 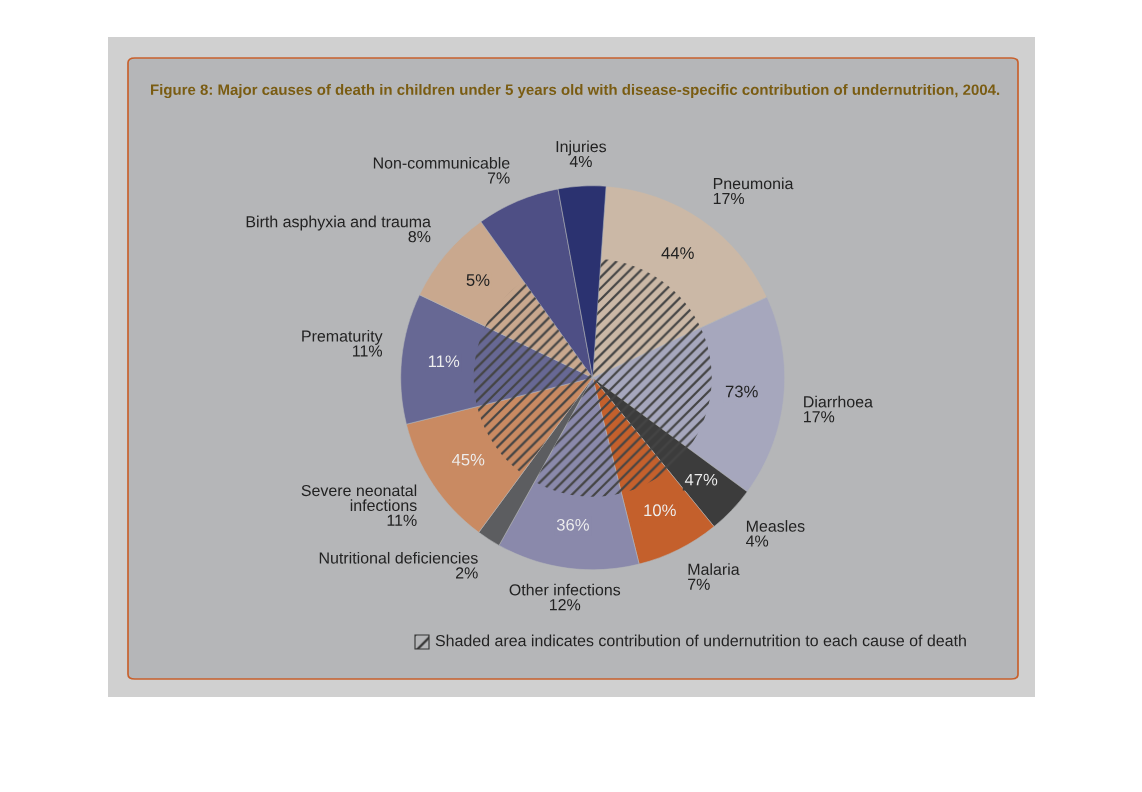 I want to click on text: 11%, so click(x=444, y=361).